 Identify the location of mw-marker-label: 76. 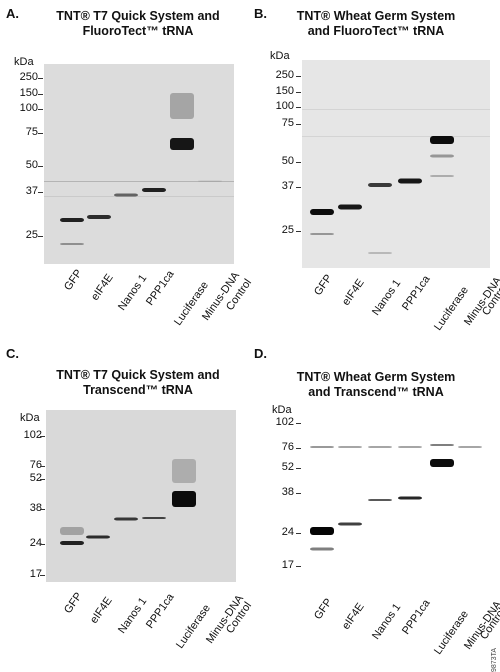
(287, 447).